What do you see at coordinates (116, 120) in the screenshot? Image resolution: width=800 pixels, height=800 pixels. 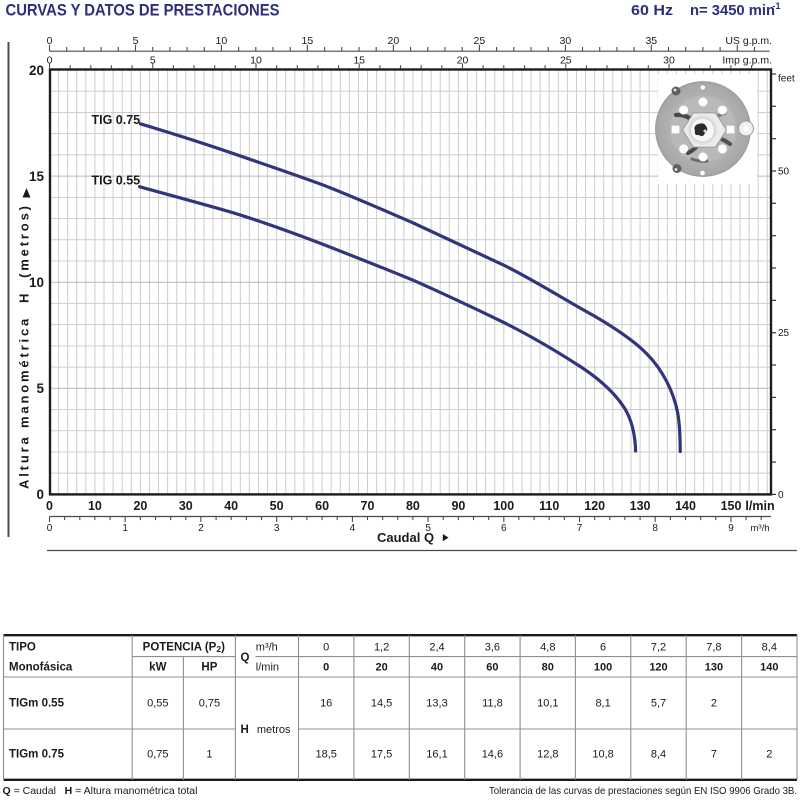 I see `svg-text: TIG 0.75` at bounding box center [116, 120].